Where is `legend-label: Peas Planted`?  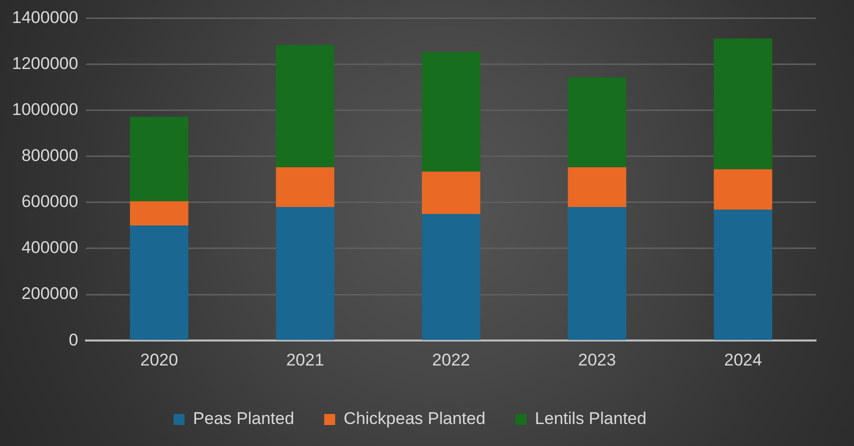 legend-label: Peas Planted is located at coordinates (243, 418).